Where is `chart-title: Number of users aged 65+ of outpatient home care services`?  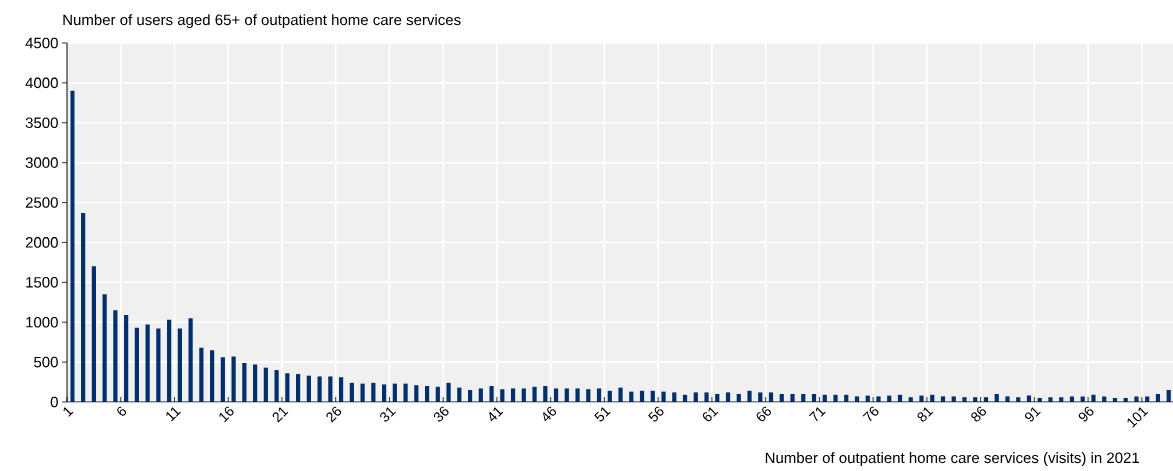
chart-title: Number of users aged 65+ of outpatient home care services is located at coordinates (262, 21).